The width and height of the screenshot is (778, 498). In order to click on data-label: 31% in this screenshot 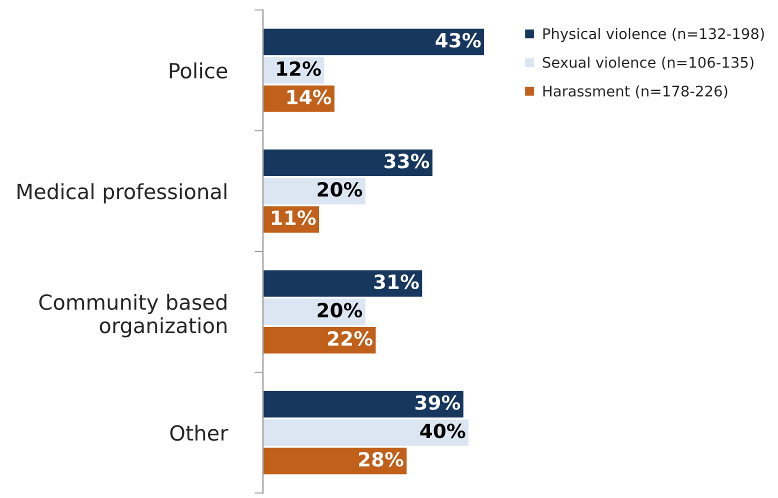, I will do `click(396, 282)`.